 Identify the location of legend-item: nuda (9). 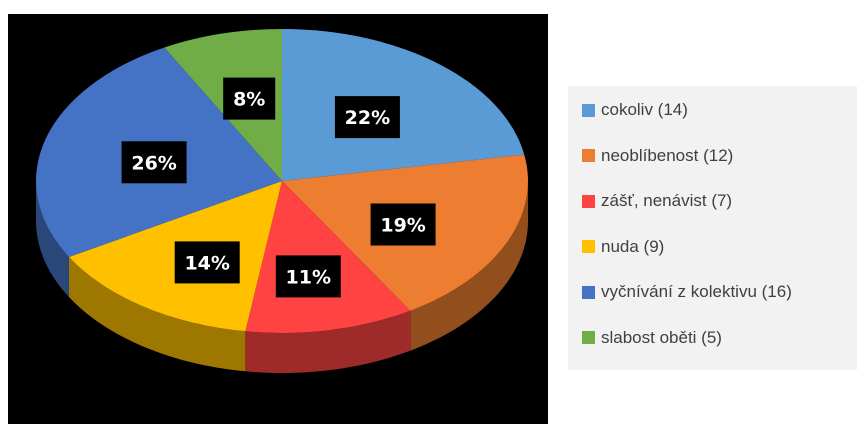
(623, 247).